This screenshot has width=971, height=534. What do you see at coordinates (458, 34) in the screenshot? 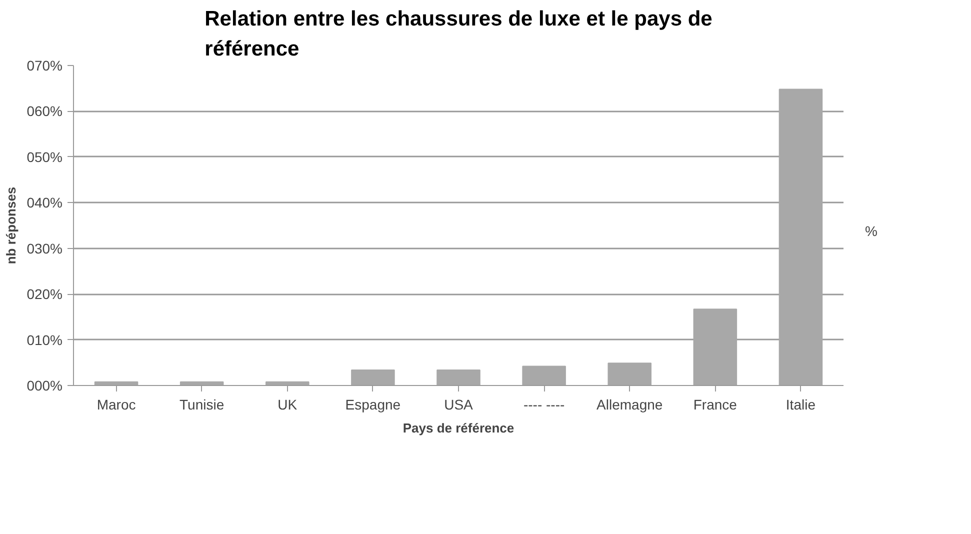
I see `chart-title: Relation entre les chaussures de luxe et le pays de référence` at bounding box center [458, 34].